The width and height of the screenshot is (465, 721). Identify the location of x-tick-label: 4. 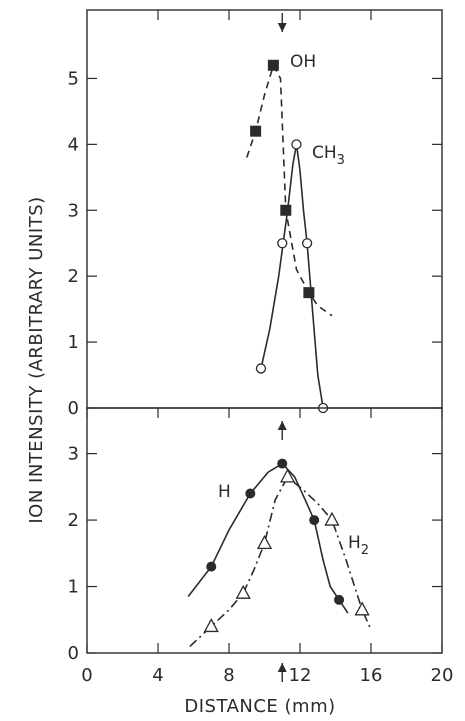
(157, 675).